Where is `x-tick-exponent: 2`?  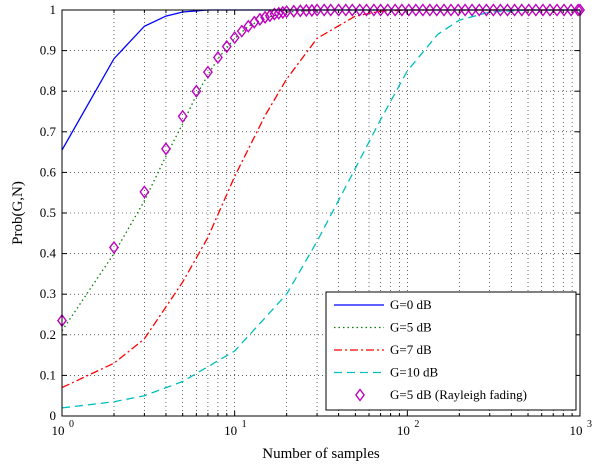
x-tick-exponent: 2 is located at coordinates (416, 424).